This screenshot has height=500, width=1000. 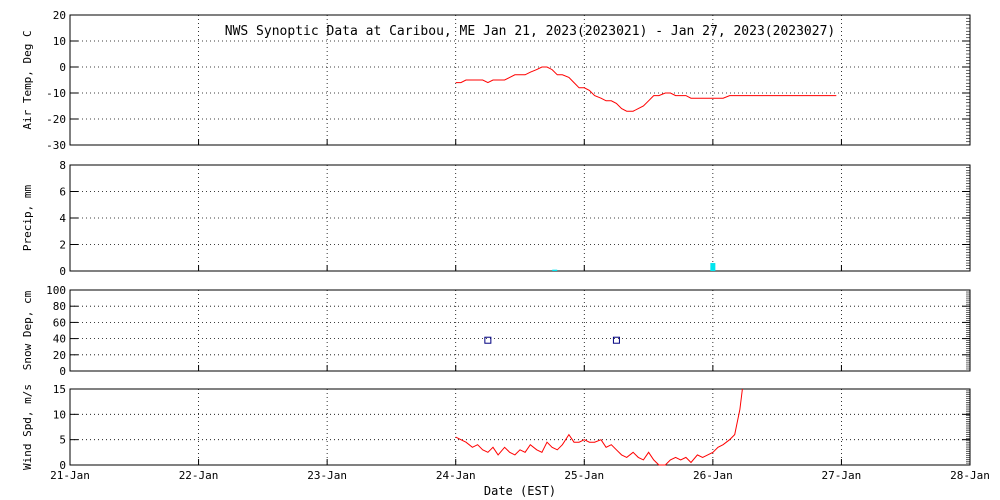 What do you see at coordinates (56, 145) in the screenshot?
I see `y-tick-label: -30` at bounding box center [56, 145].